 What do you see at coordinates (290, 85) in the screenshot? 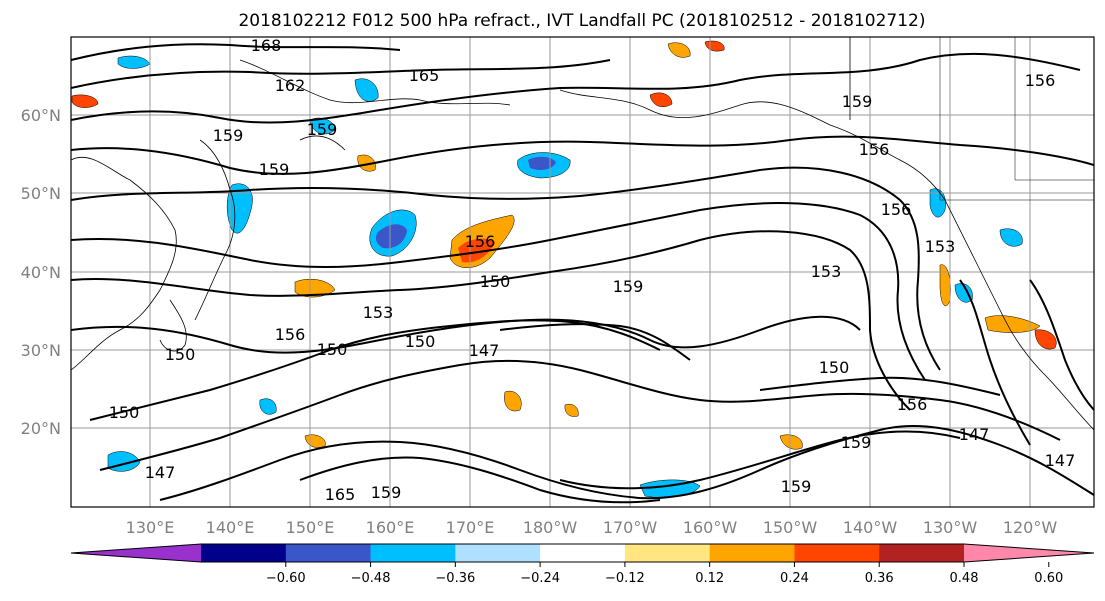
I see `contour-label: 162` at bounding box center [290, 85].